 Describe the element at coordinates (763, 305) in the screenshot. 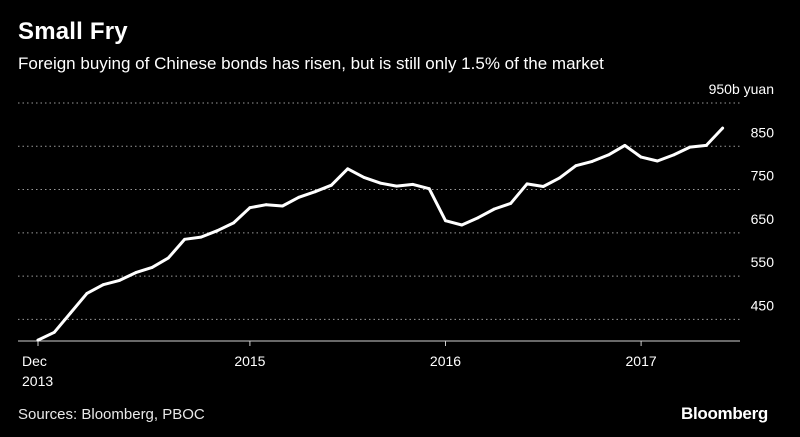

I see `y-tick-label-450: 450` at that location.